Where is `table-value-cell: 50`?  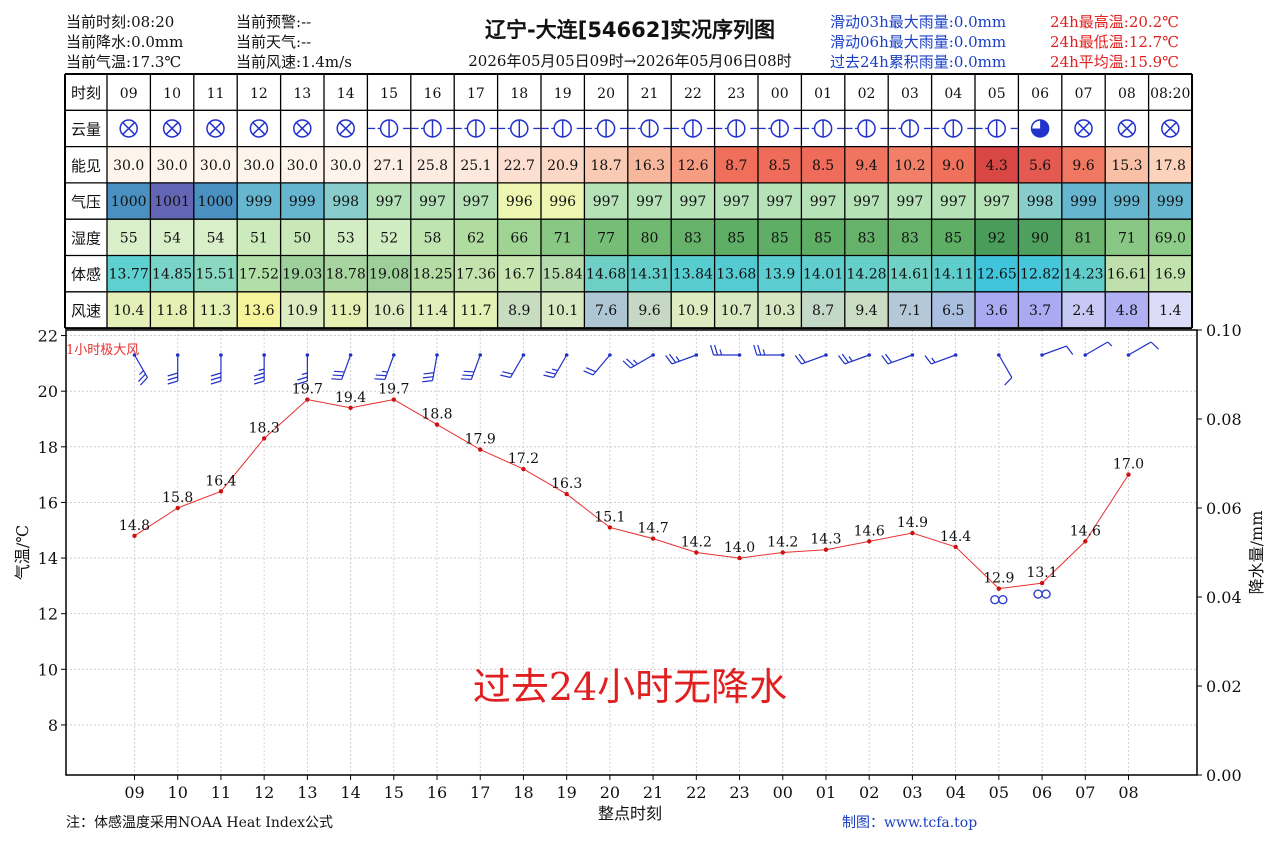 table-value-cell: 50 is located at coordinates (302, 238).